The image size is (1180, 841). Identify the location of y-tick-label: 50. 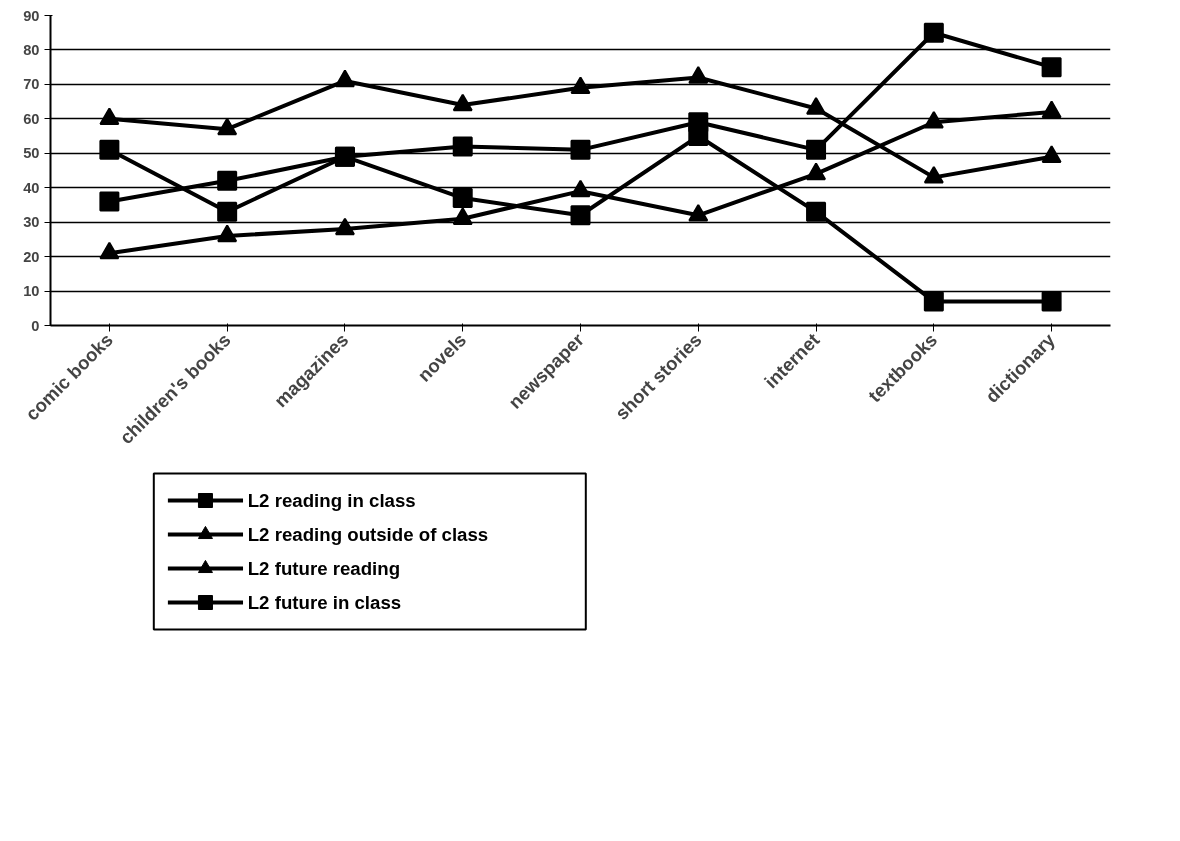
(31, 153).